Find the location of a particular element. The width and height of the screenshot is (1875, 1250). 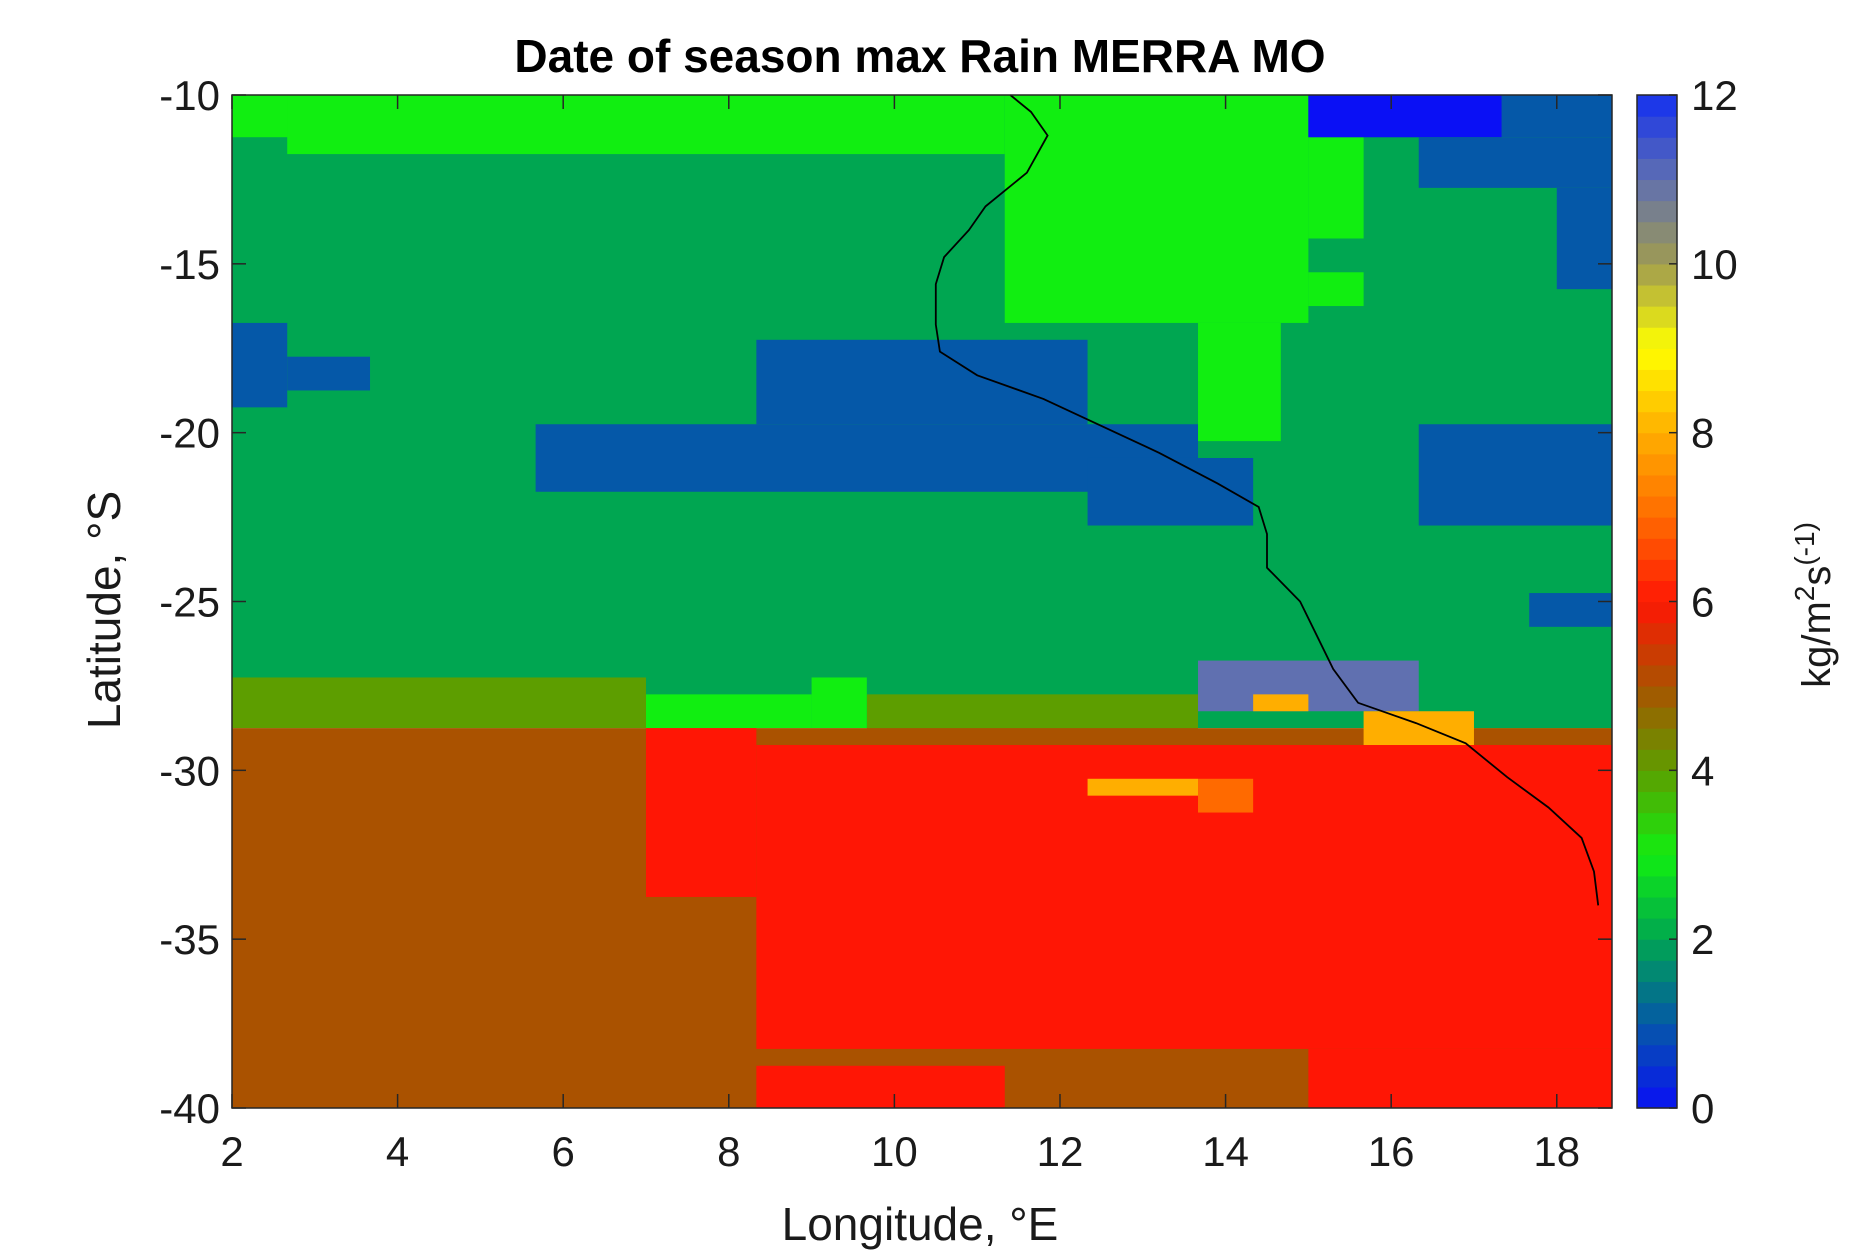

y-tick-label--35: -35 is located at coordinates (189, 939).